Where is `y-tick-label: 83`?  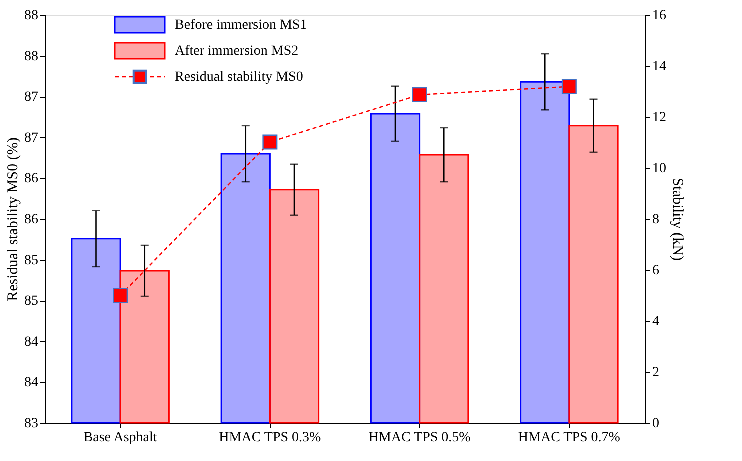
y-tick-label: 83 is located at coordinates (31, 424).